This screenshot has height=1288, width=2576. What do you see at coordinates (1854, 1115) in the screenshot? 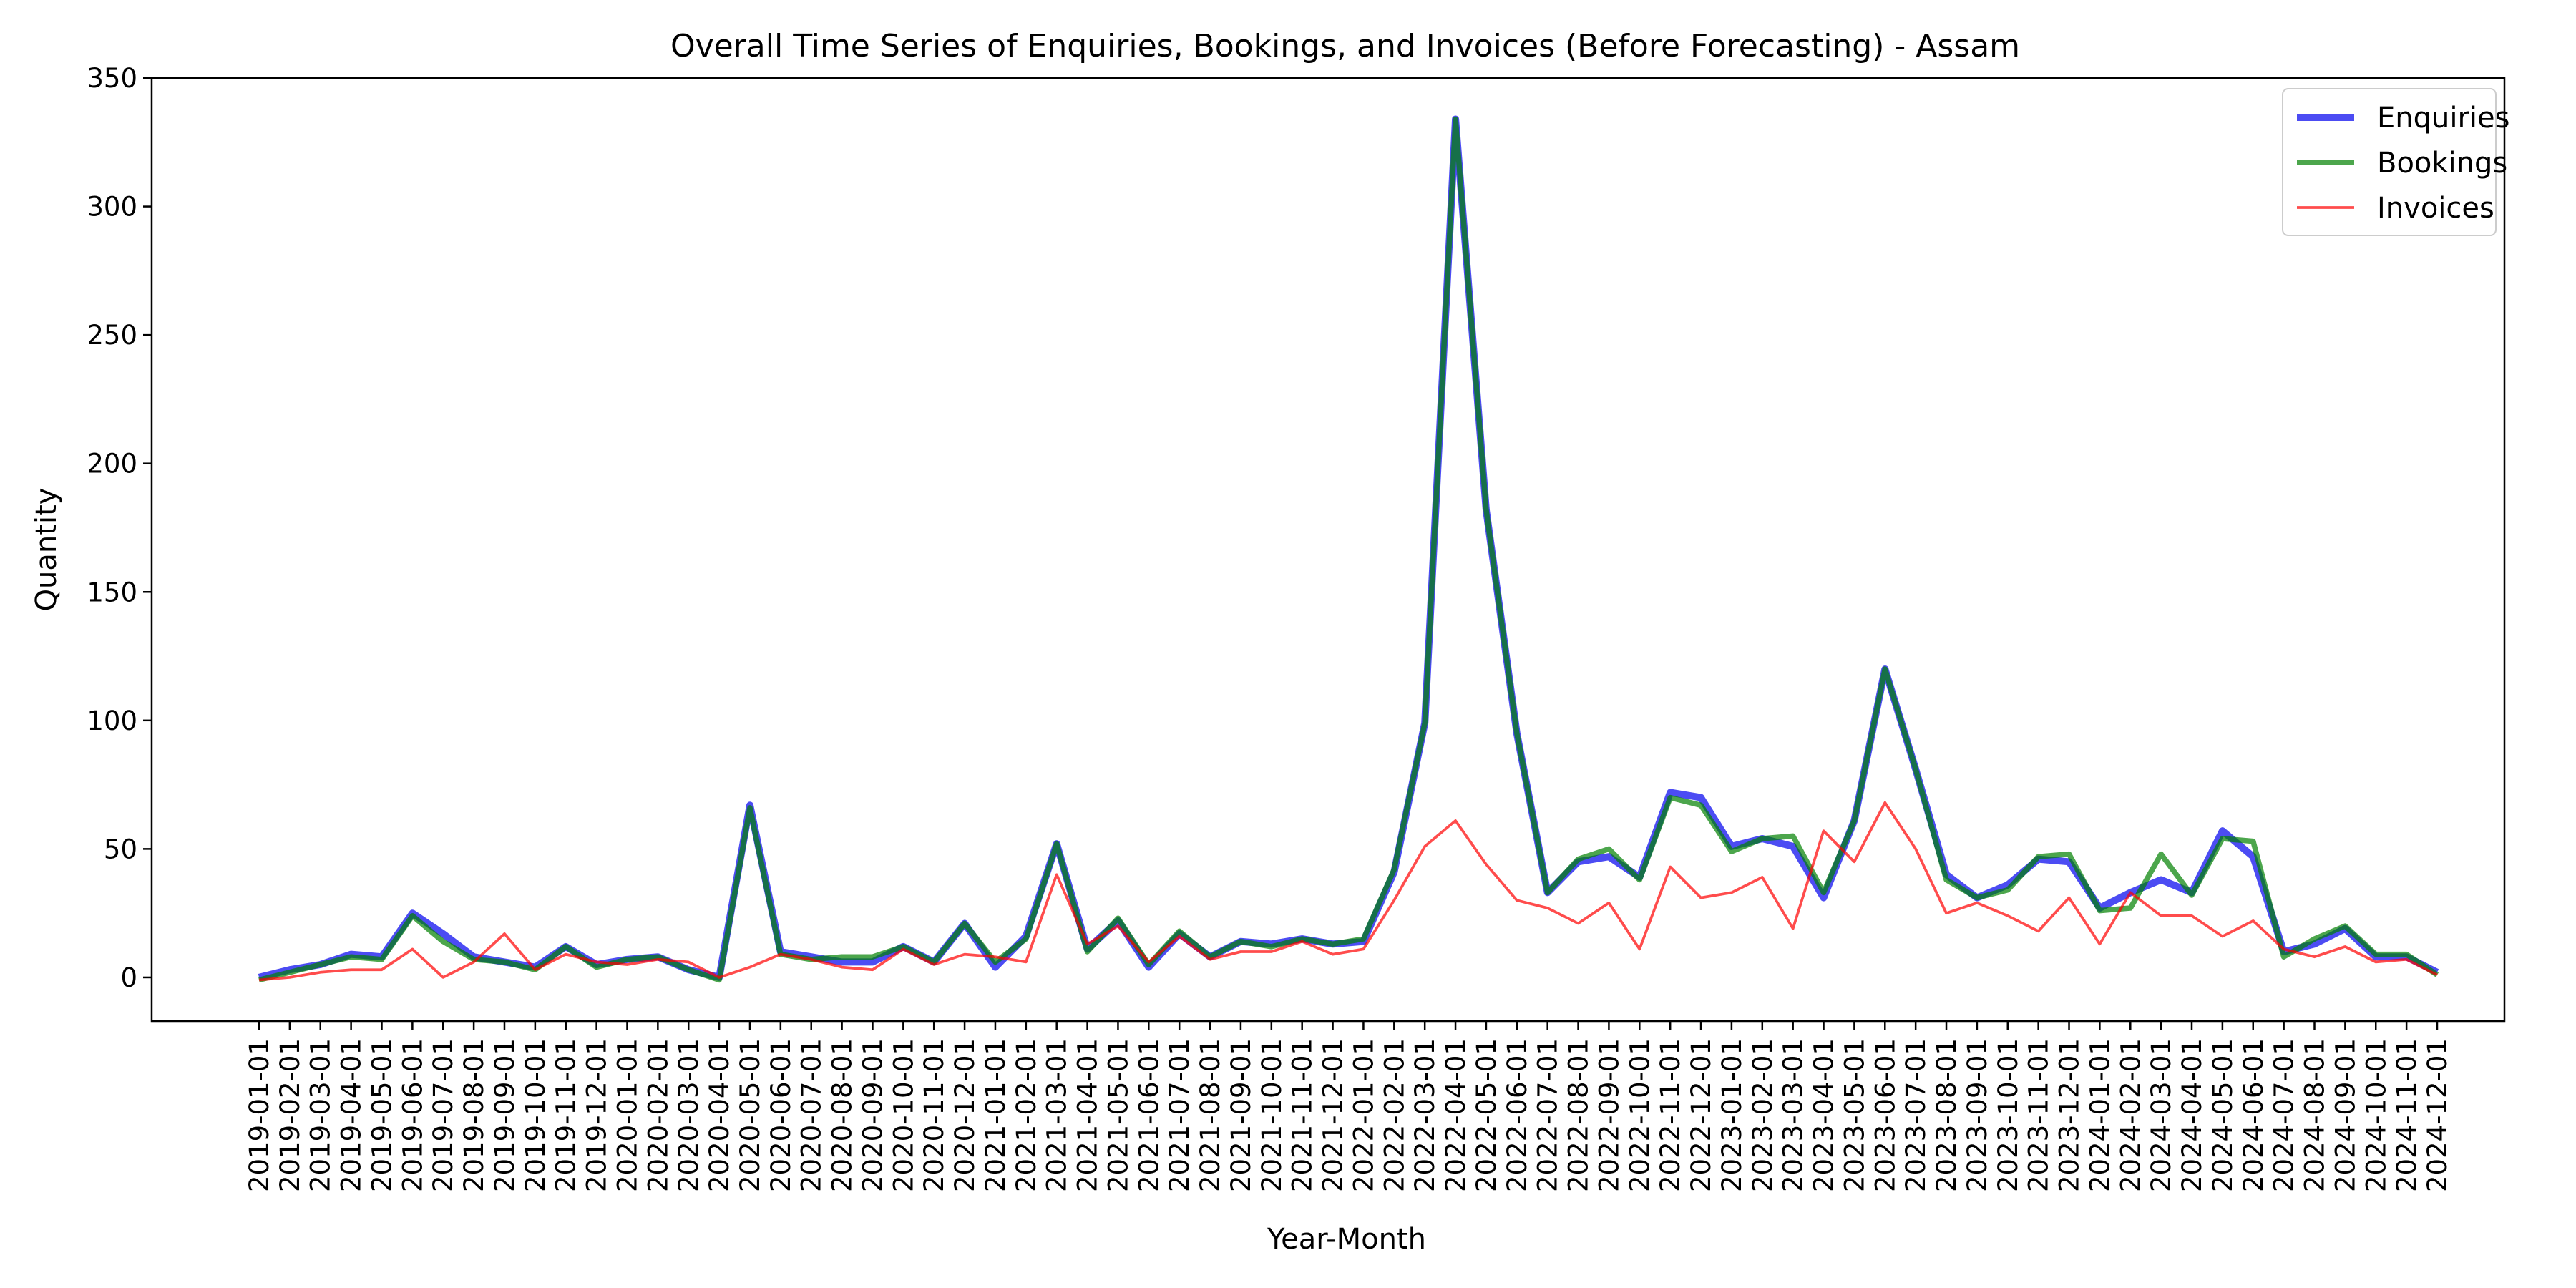
I see `x-tick-label: 2023-05-01` at bounding box center [1854, 1115].